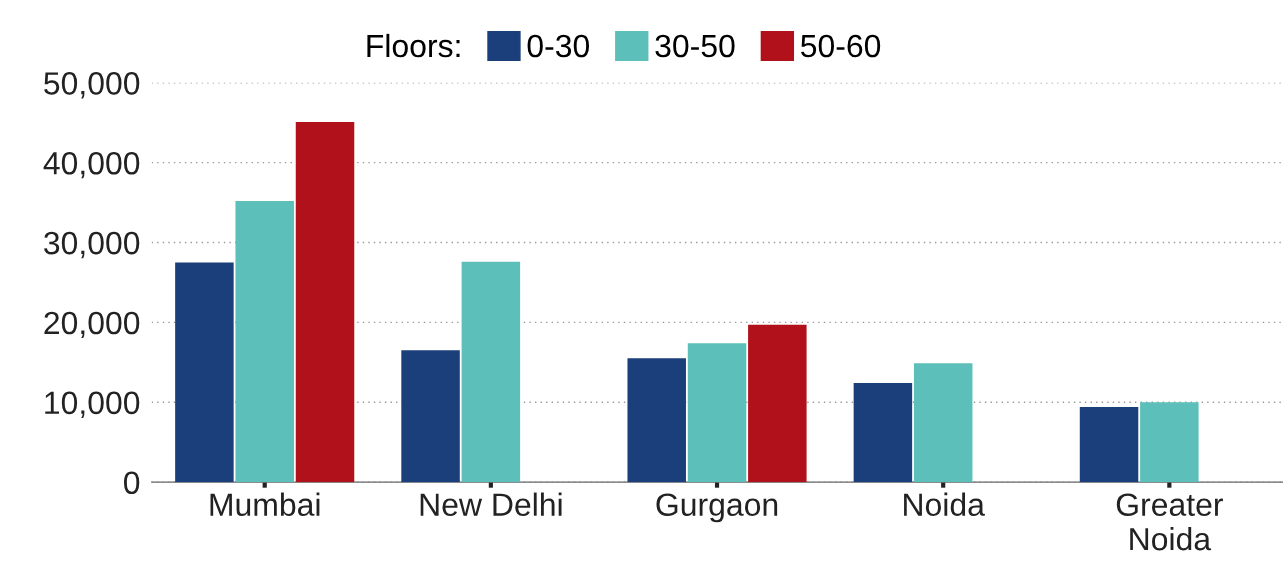 Image resolution: width=1285 pixels, height=583 pixels. Describe the element at coordinates (265, 504) in the screenshot. I see `x-tick-label: Mumbai` at that location.